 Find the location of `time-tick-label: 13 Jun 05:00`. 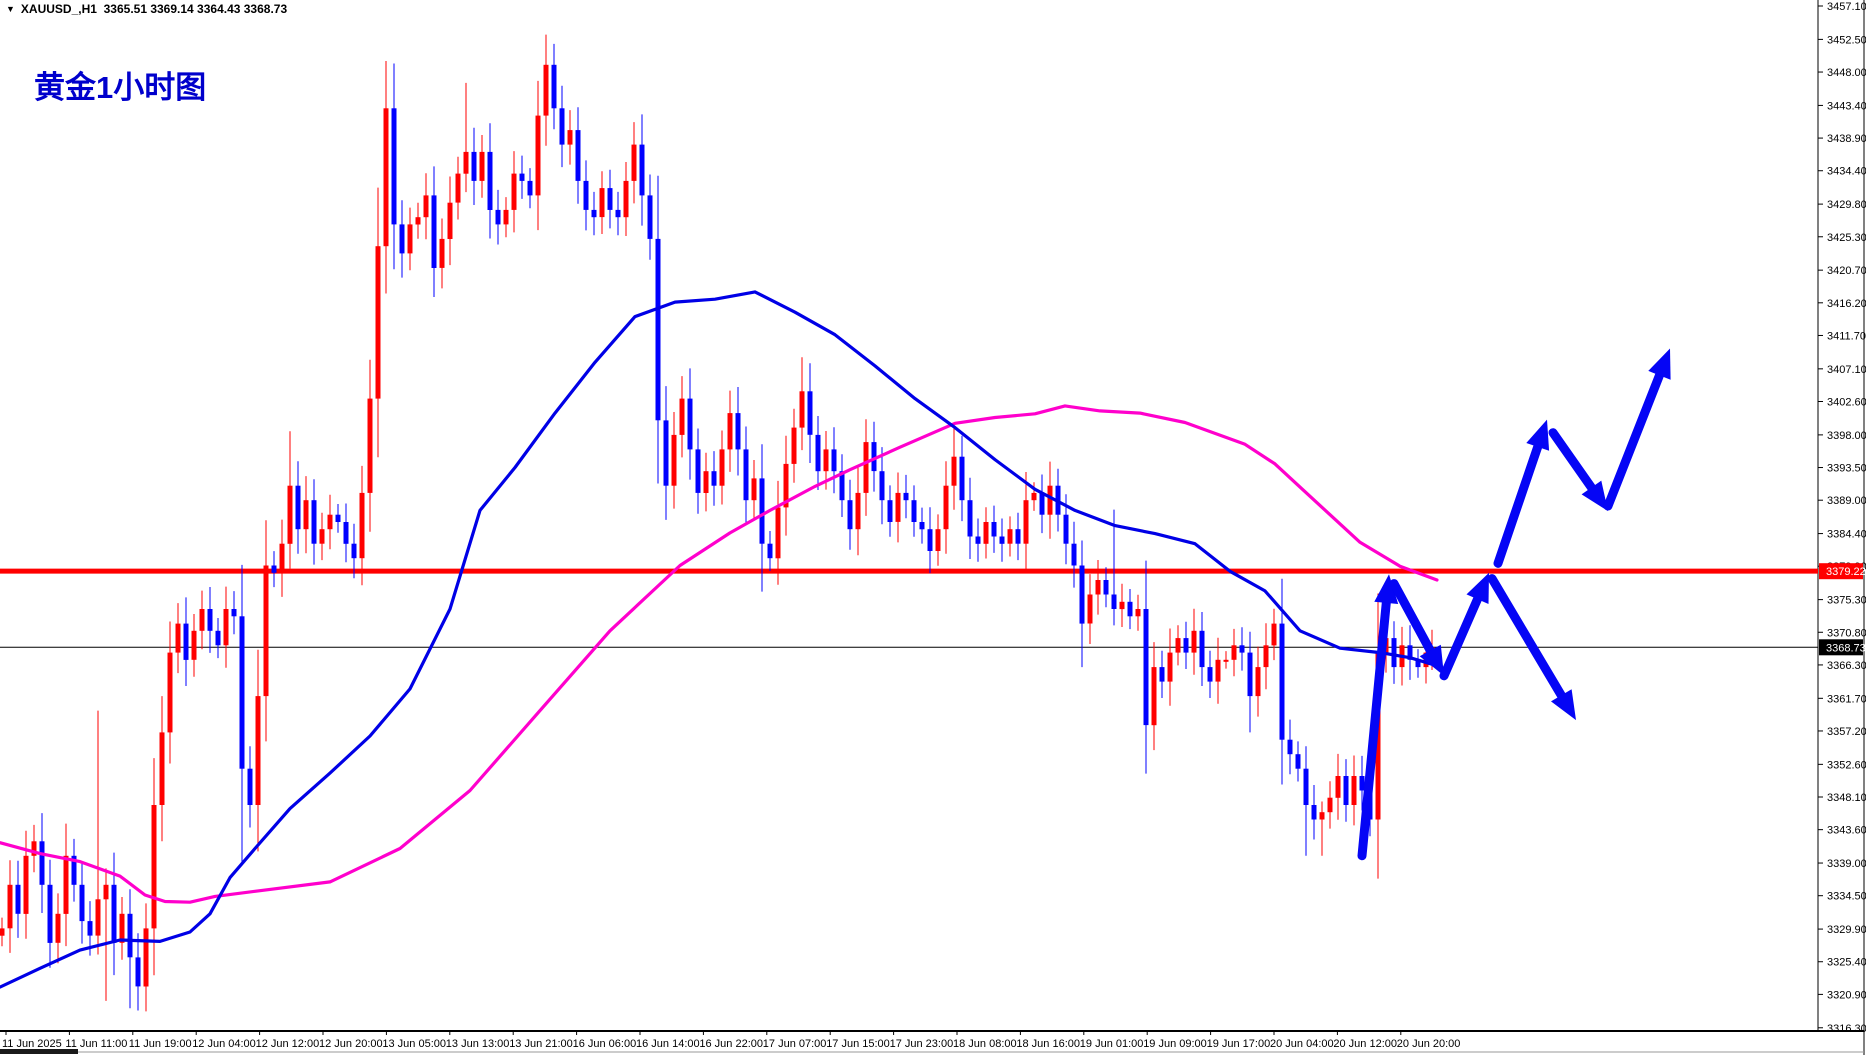

time-tick-label: 13 Jun 05:00 is located at coordinates (414, 1044).